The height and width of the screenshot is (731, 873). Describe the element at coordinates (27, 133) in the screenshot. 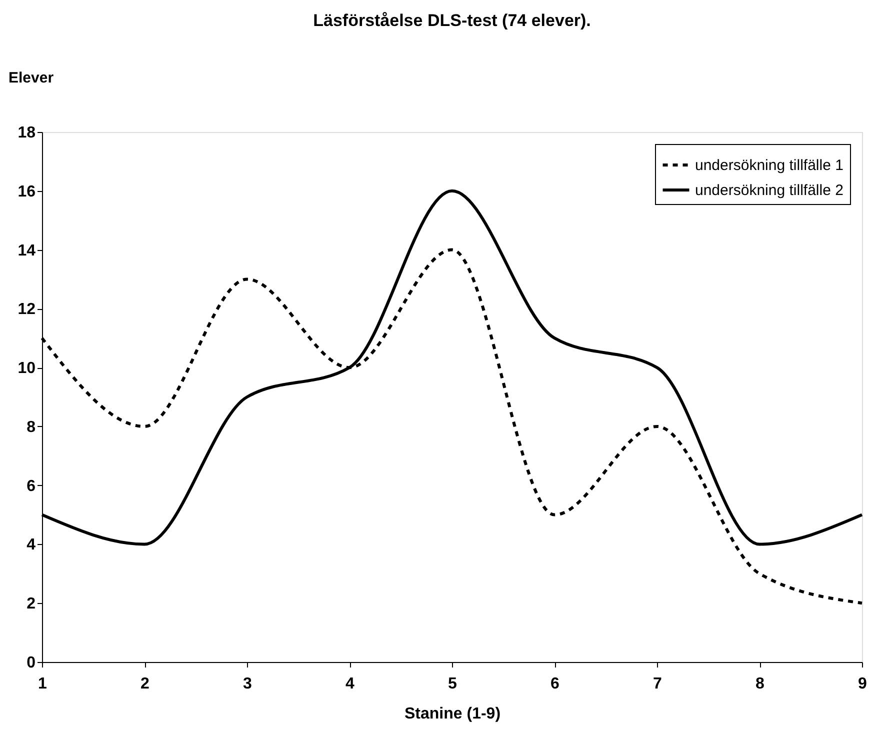

I see `y-tick-label: 18` at that location.